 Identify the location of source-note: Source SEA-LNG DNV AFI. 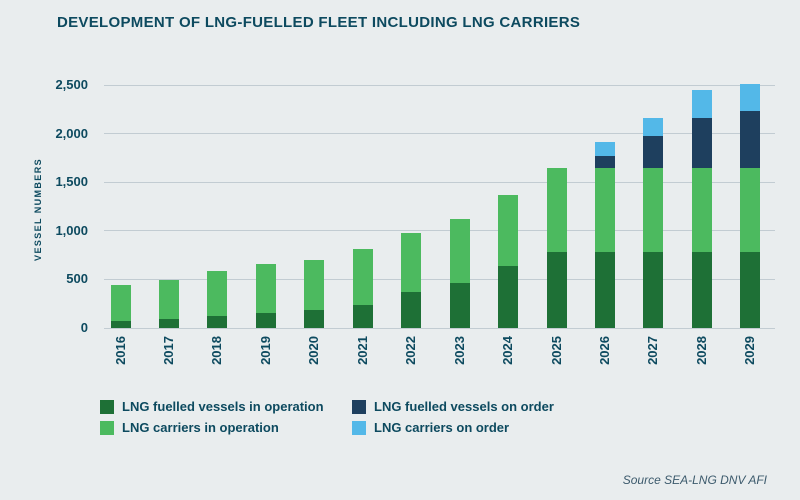
(694, 480).